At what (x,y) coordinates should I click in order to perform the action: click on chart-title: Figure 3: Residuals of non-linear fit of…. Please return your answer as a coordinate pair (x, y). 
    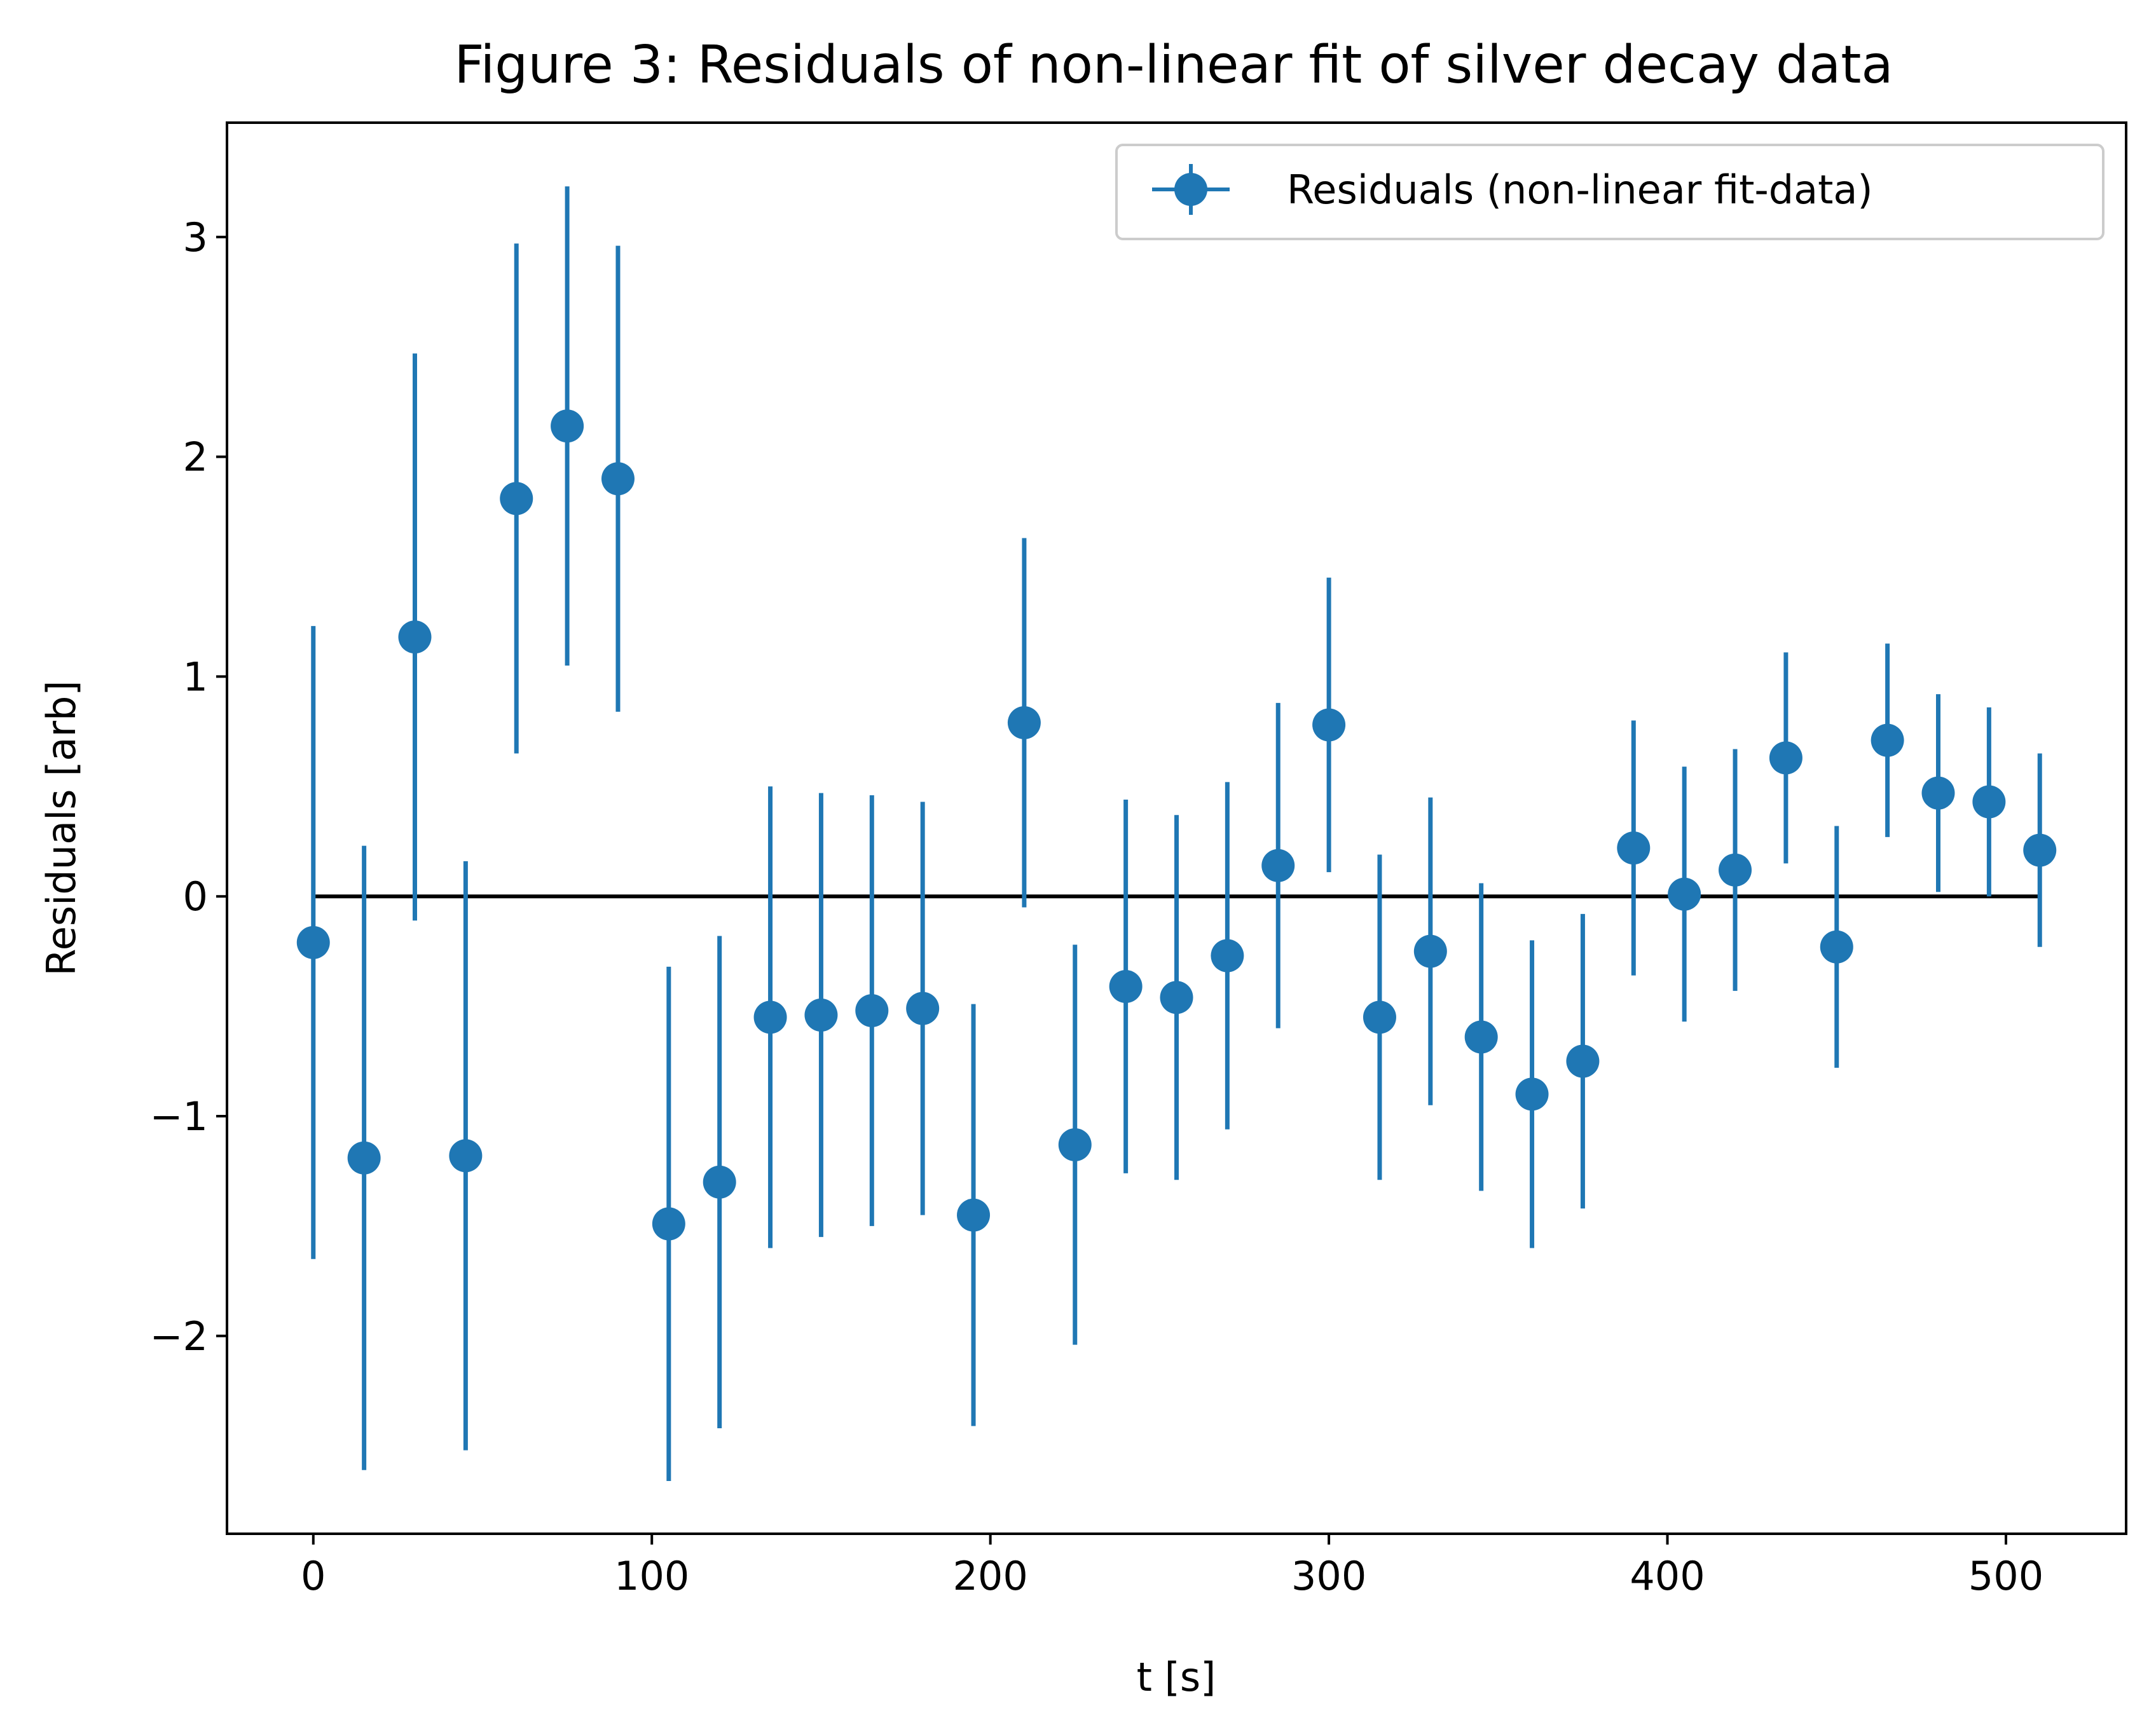
    Looking at the image, I should click on (1173, 65).